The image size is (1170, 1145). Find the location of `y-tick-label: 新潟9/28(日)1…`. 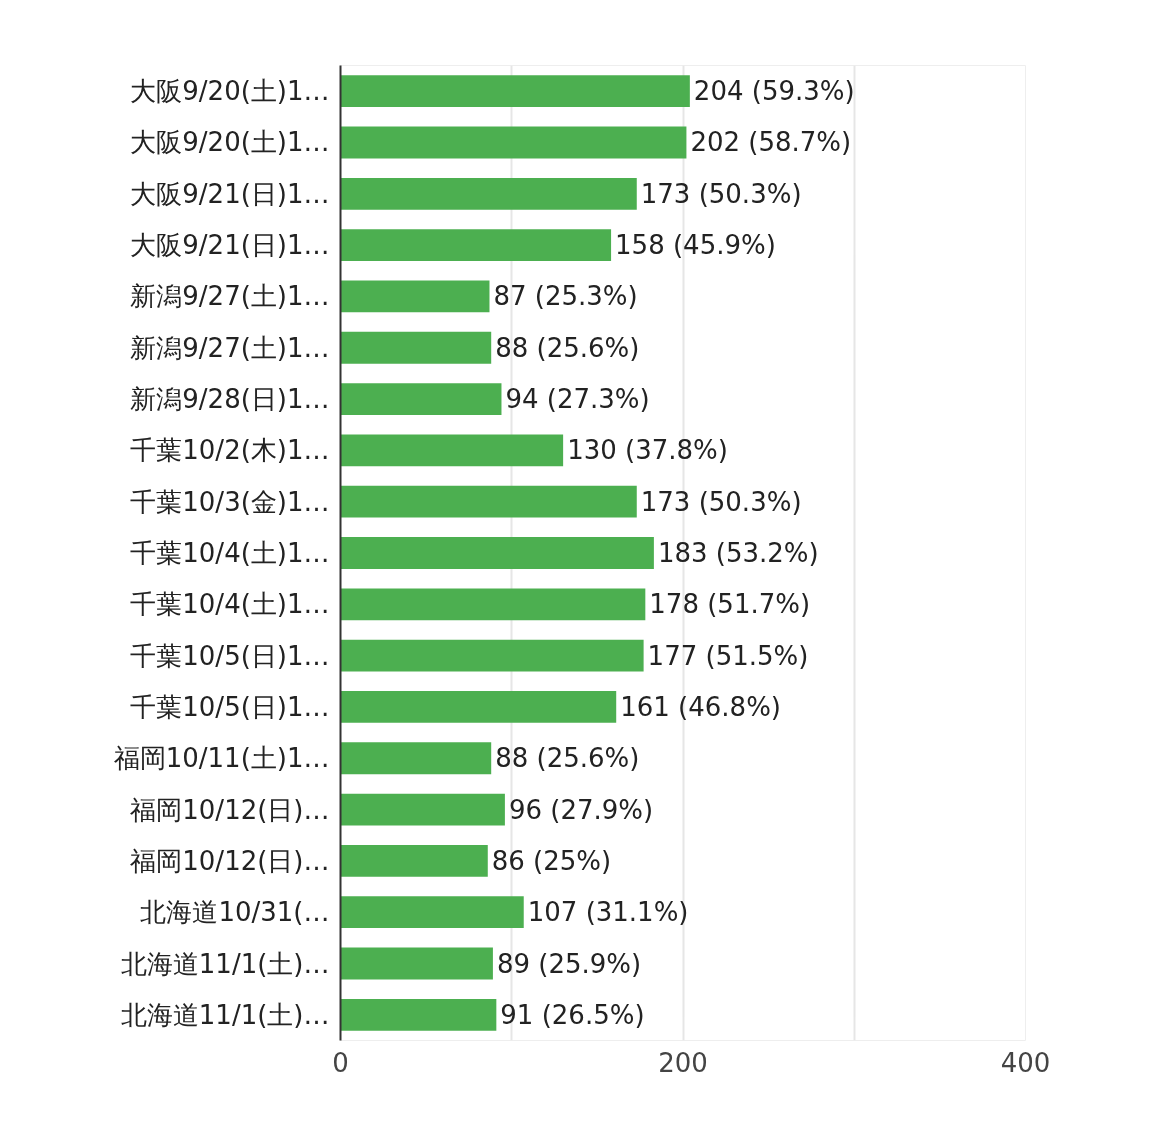

y-tick-label: 新潟9/28(日)1… is located at coordinates (230, 399).